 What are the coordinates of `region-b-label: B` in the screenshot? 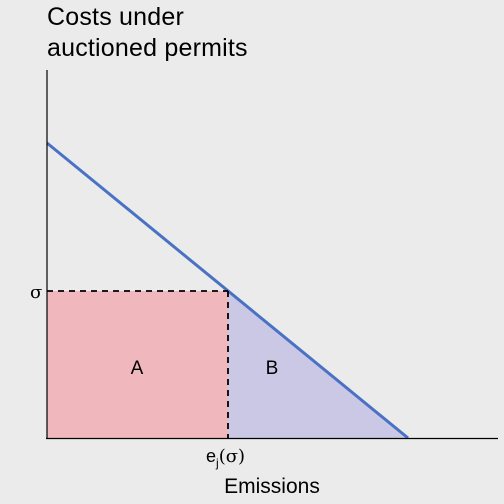 It's located at (272, 368).